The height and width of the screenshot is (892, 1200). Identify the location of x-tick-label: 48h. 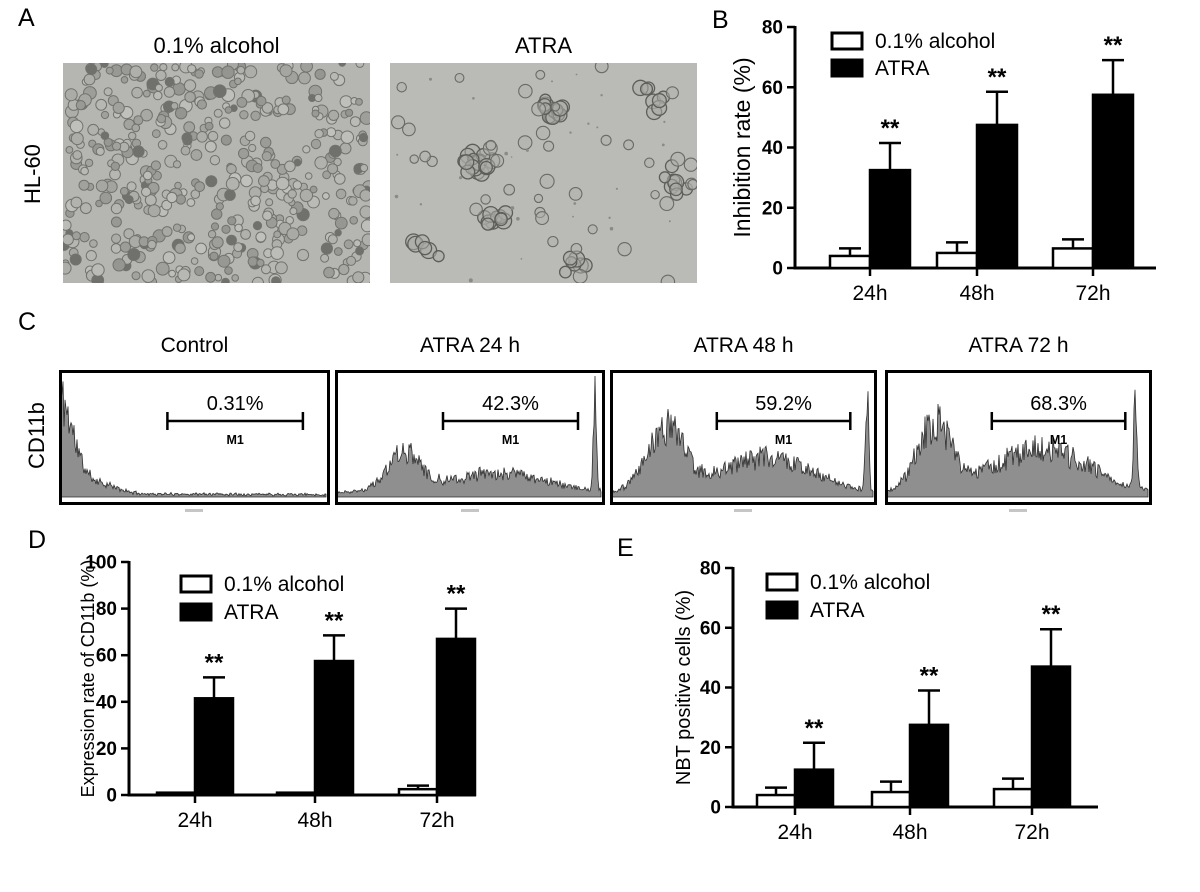
(314, 820).